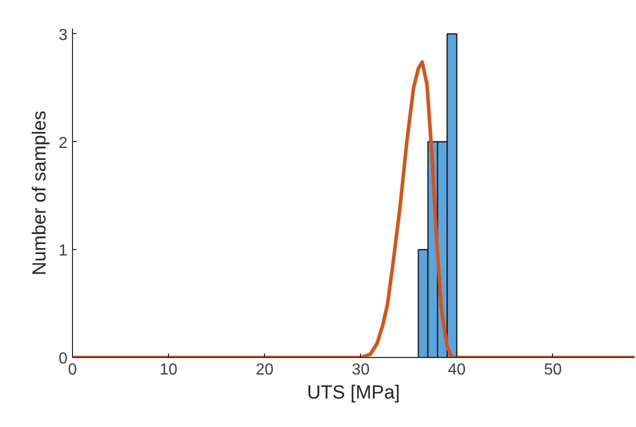 The image size is (636, 427). I want to click on y-tick-label: 3, so click(63, 35).